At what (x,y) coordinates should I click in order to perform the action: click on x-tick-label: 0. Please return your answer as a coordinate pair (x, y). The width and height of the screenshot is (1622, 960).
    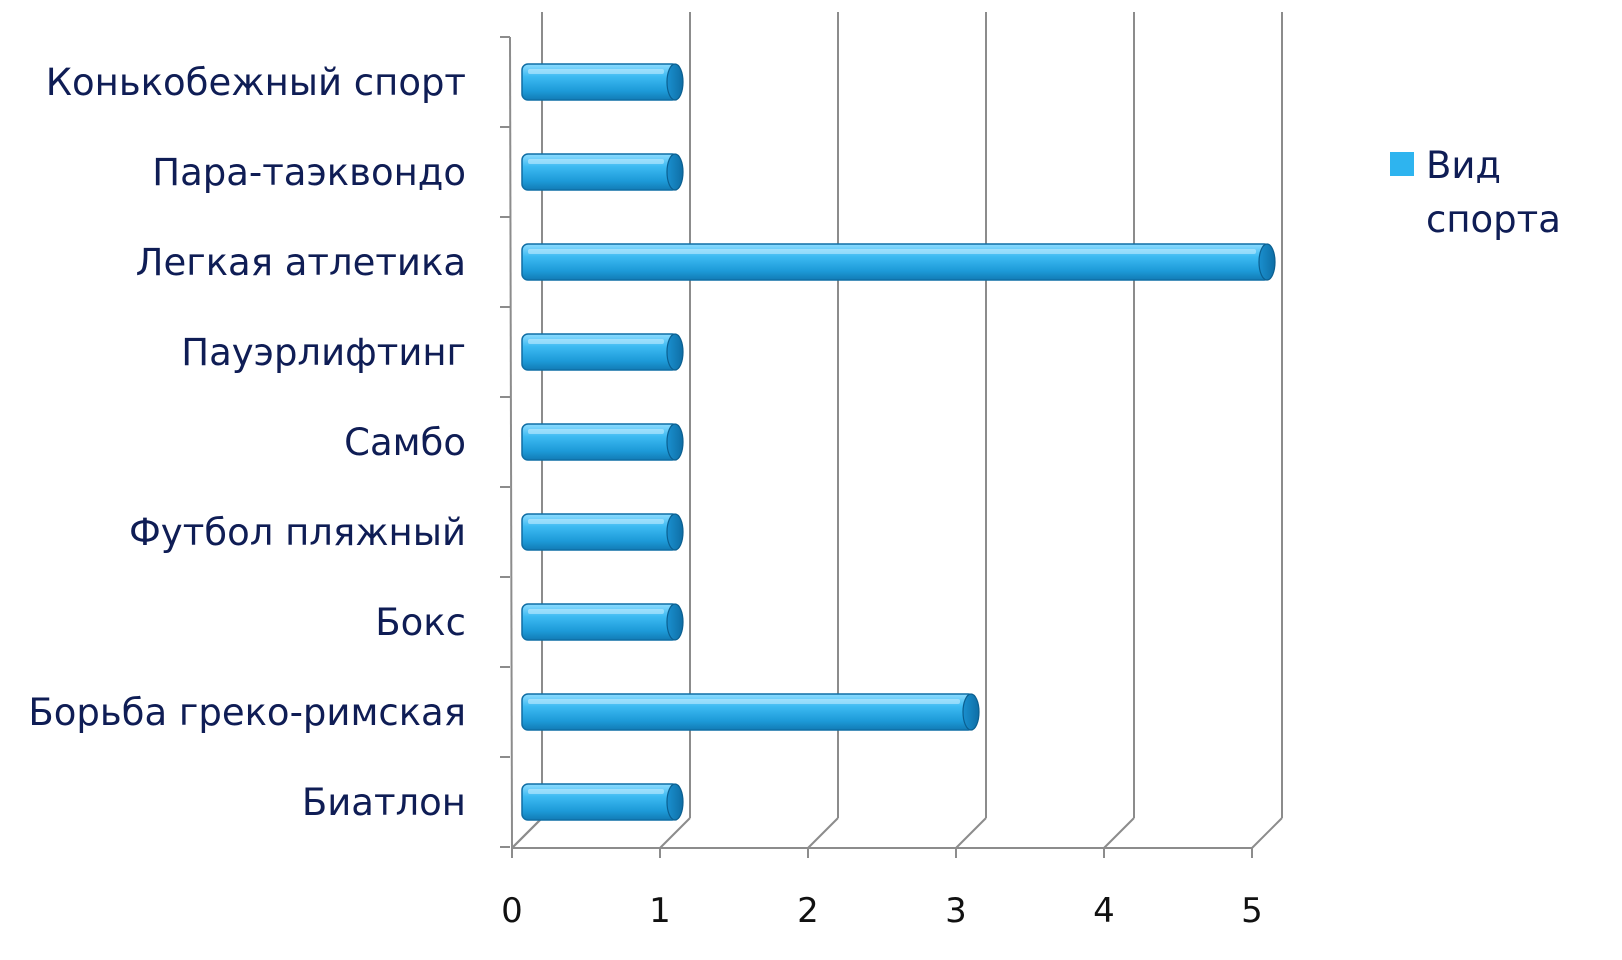
    Looking at the image, I should click on (512, 911).